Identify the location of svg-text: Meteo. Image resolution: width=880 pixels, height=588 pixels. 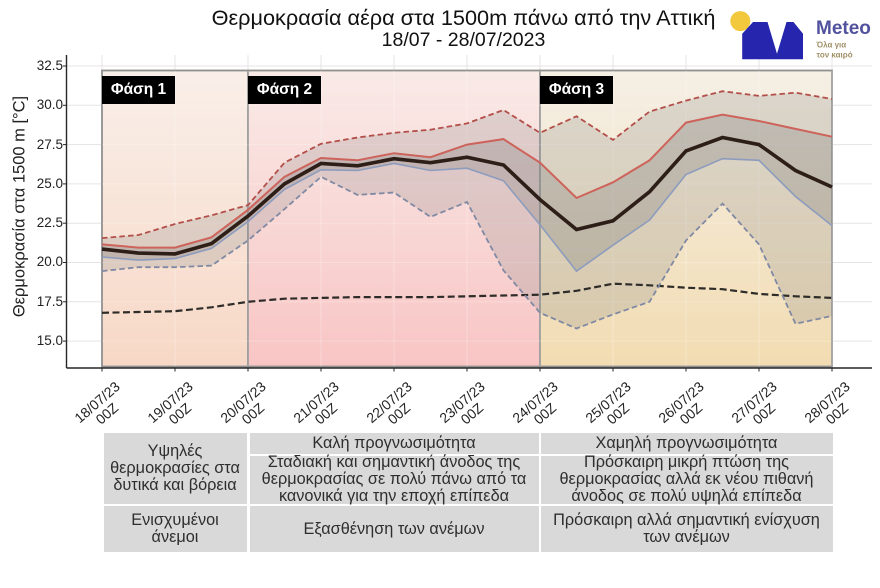
(843, 28).